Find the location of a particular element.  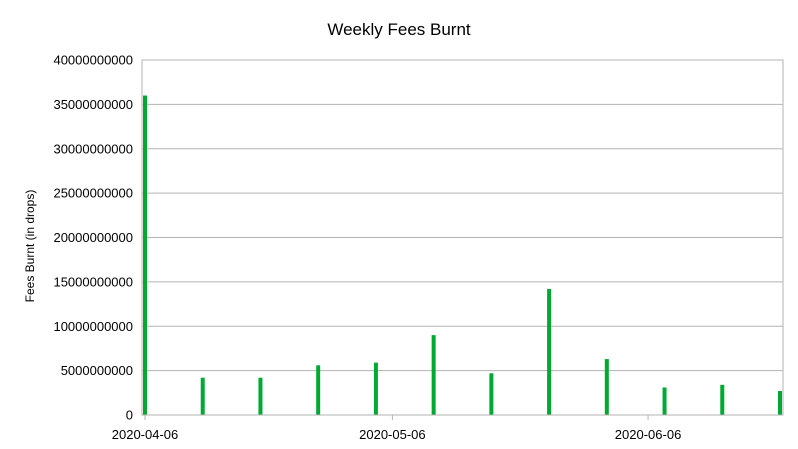

y-tick-label: 30000000000 is located at coordinates (93, 148).